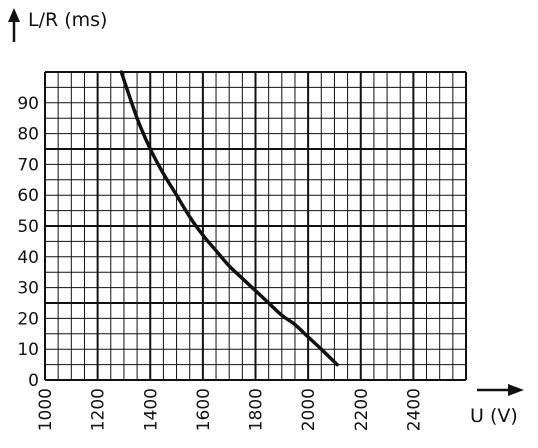  I want to click on y-tick-label: 60, so click(28, 196).